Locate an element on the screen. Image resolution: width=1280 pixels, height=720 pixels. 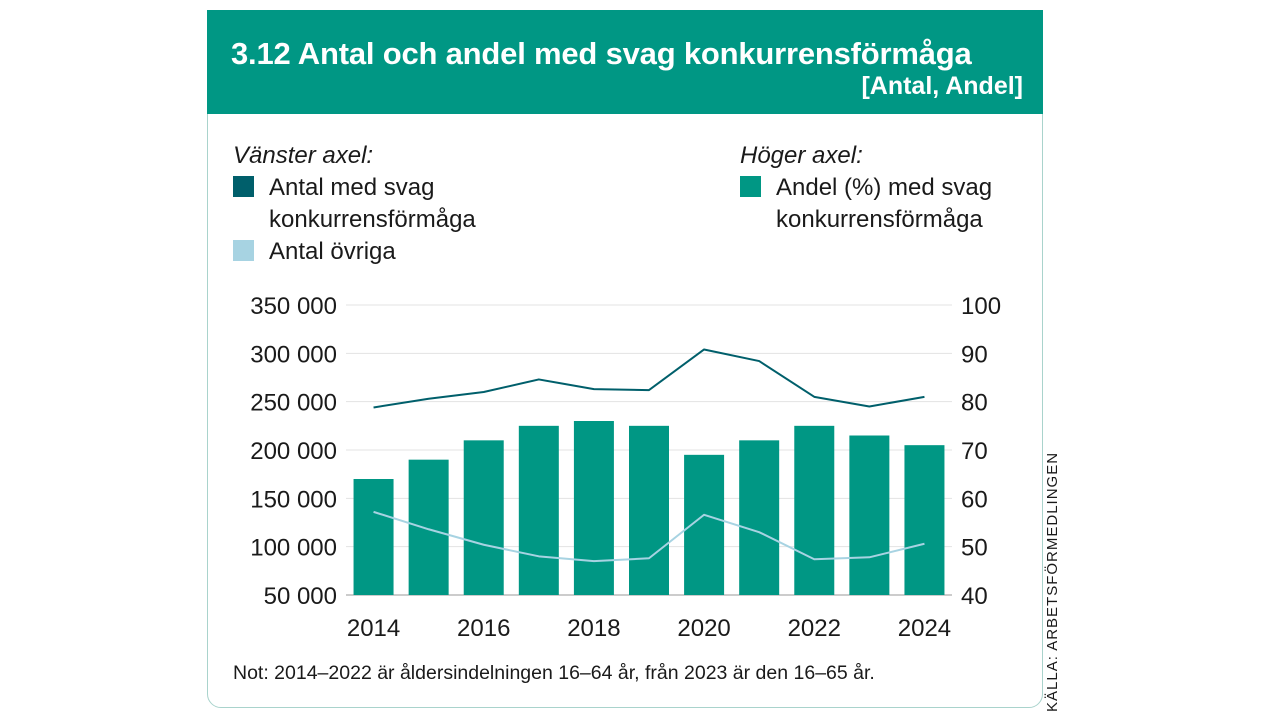
right-tick-label: 80 is located at coordinates (974, 403).